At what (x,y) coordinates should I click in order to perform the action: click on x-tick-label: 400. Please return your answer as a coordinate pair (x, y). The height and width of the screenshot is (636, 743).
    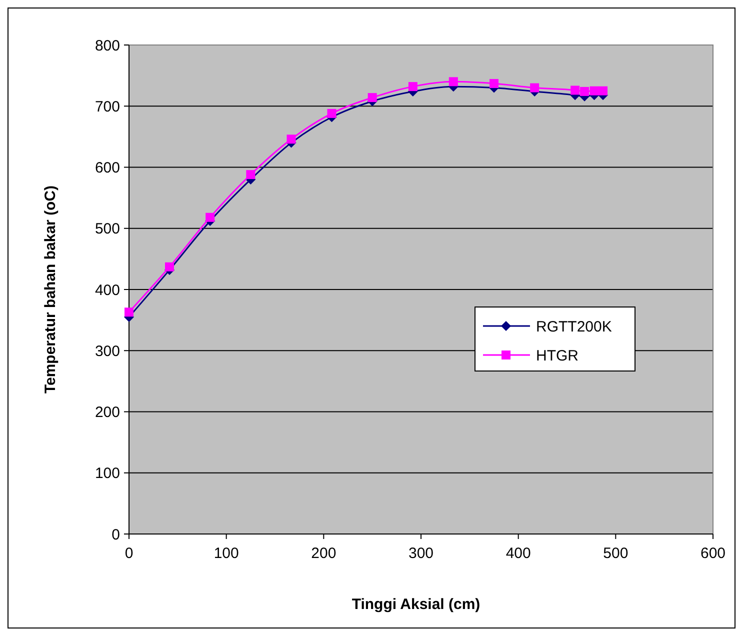
    Looking at the image, I should click on (518, 553).